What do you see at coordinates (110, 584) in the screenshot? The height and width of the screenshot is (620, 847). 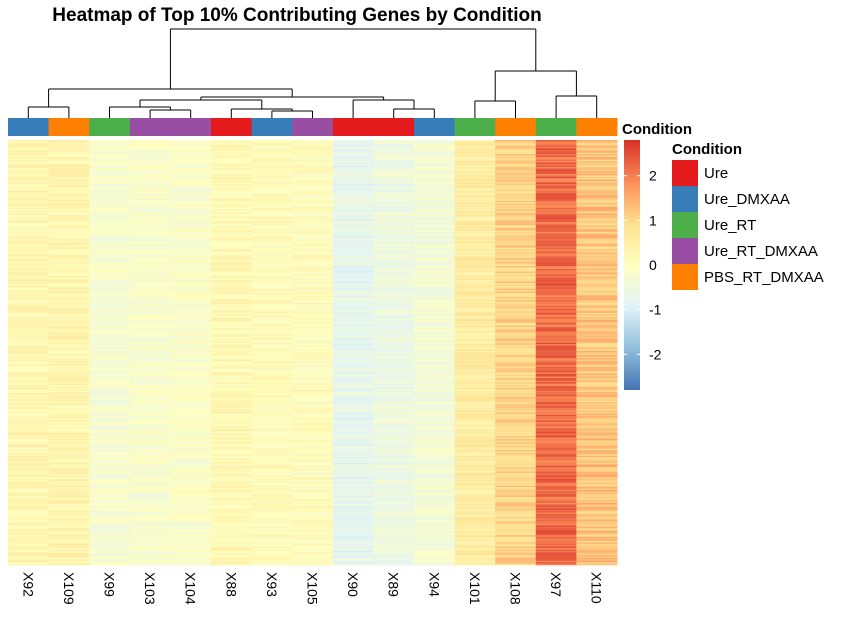 I see `column-label: X99` at bounding box center [110, 584].